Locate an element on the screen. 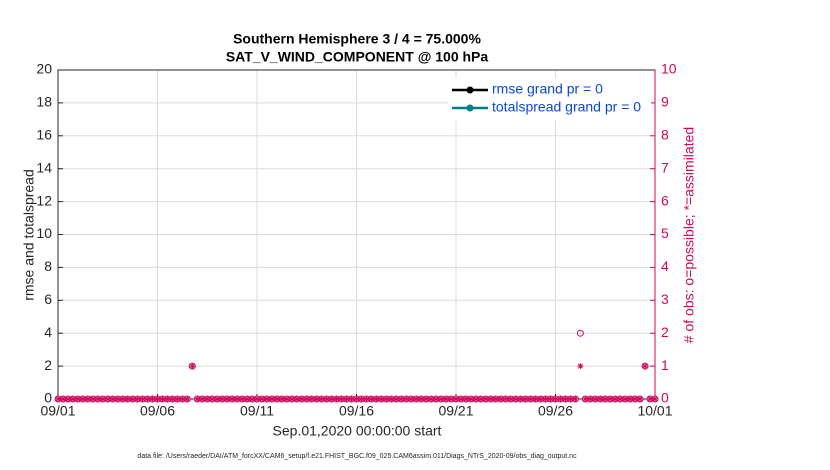 The image size is (830, 470). chart-subtitle: SAT_V_WIND_COMPONENT @ 100 hPa is located at coordinates (357, 57).